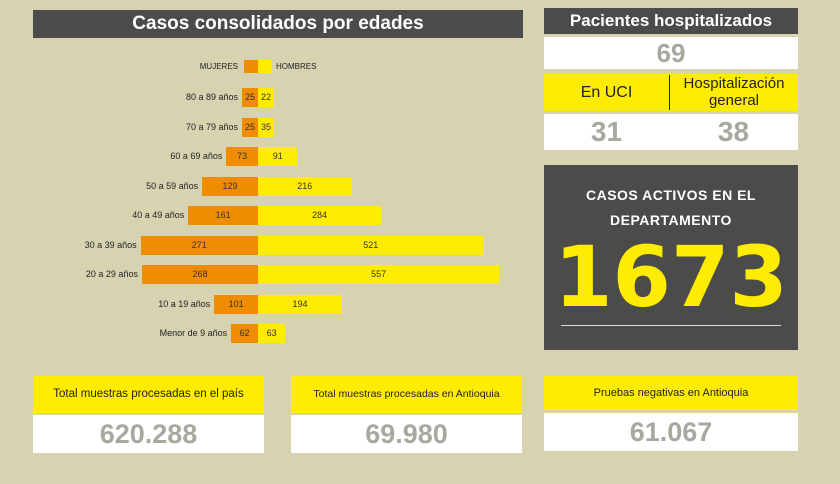 The width and height of the screenshot is (840, 484). What do you see at coordinates (211, 126) in the screenshot?
I see `category-label: 70 a 79 años` at bounding box center [211, 126].